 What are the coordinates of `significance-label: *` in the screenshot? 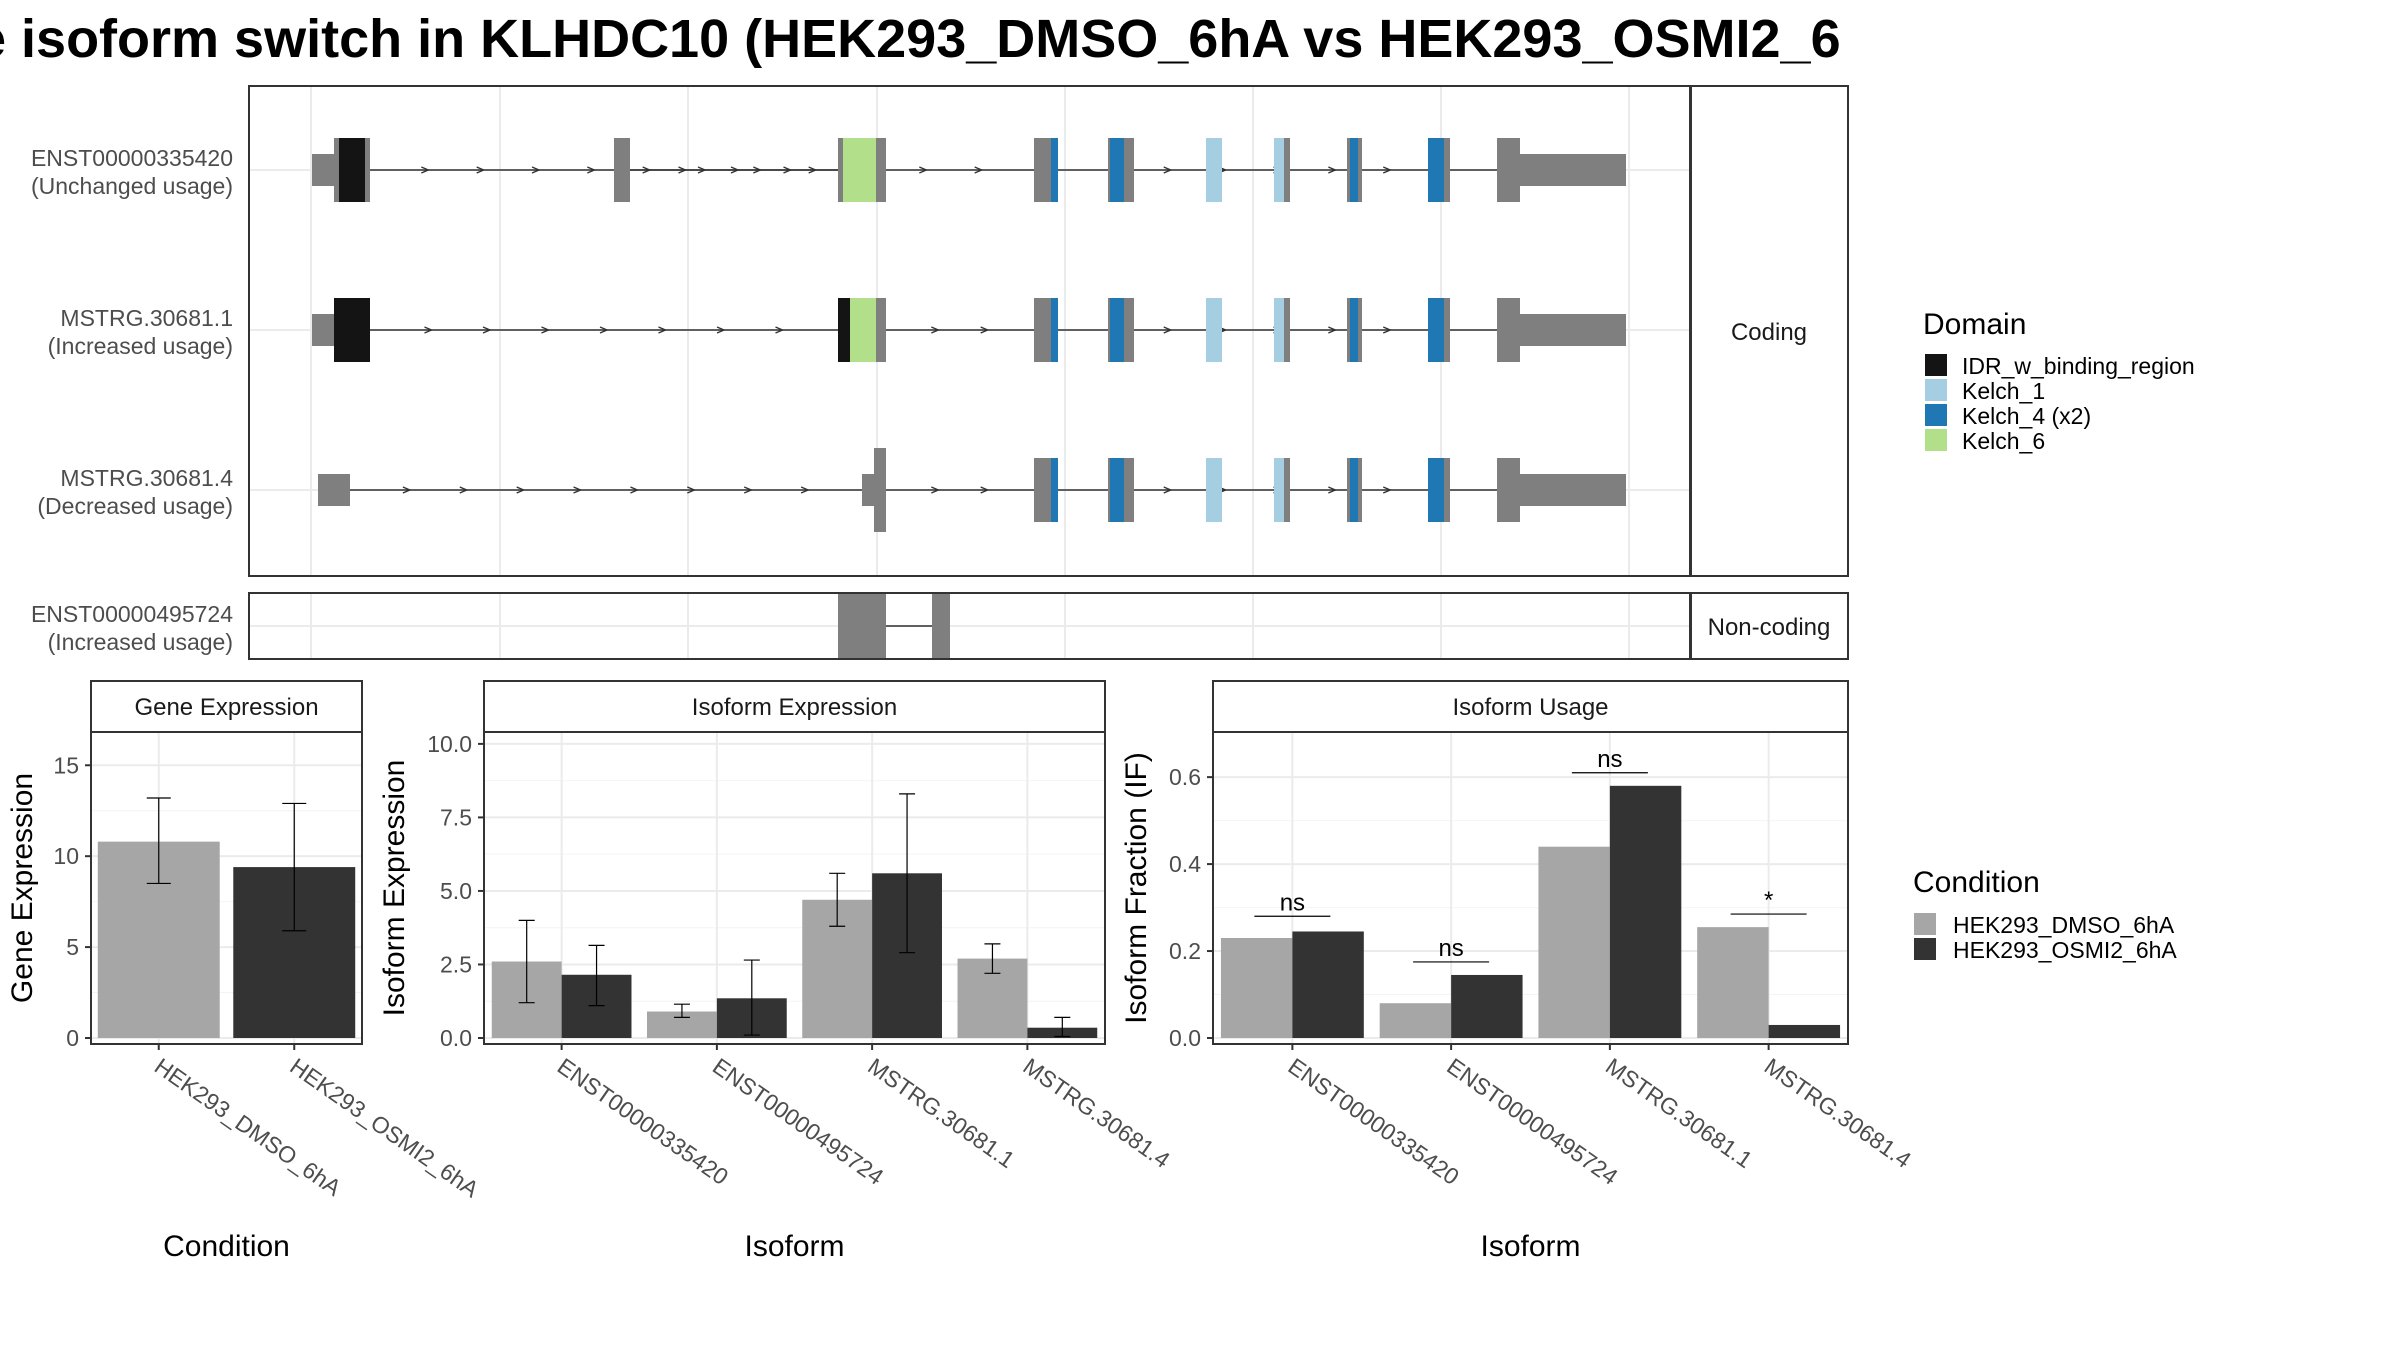 It's located at (1768, 900).